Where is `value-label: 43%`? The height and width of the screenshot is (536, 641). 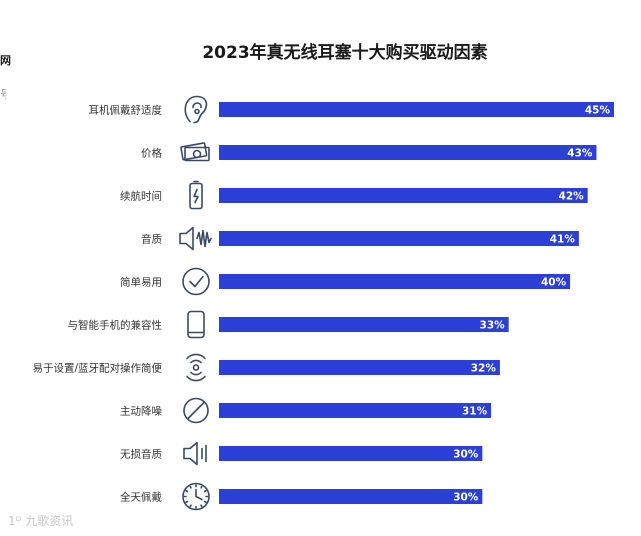 value-label: 43% is located at coordinates (580, 154).